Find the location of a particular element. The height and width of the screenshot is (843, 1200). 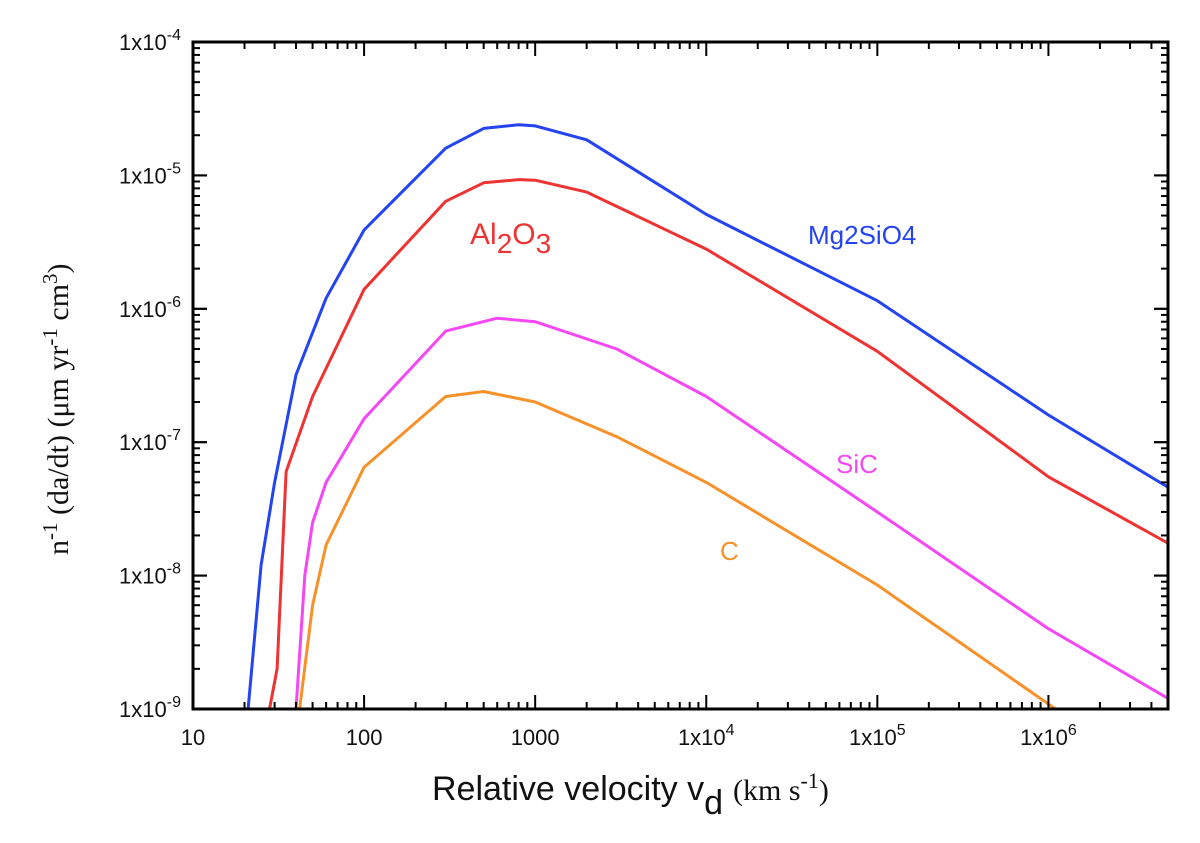

y-title-d: ) is located at coordinates (58, 268).